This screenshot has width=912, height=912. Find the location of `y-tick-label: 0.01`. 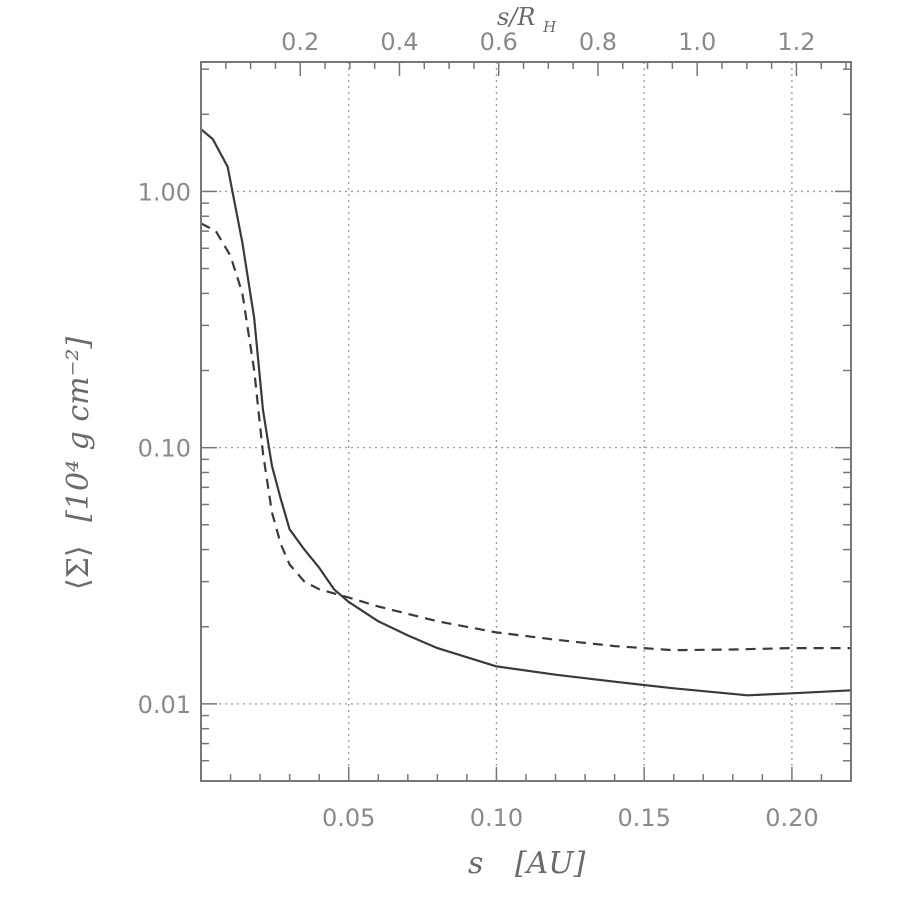

y-tick-label: 0.01 is located at coordinates (164, 705).